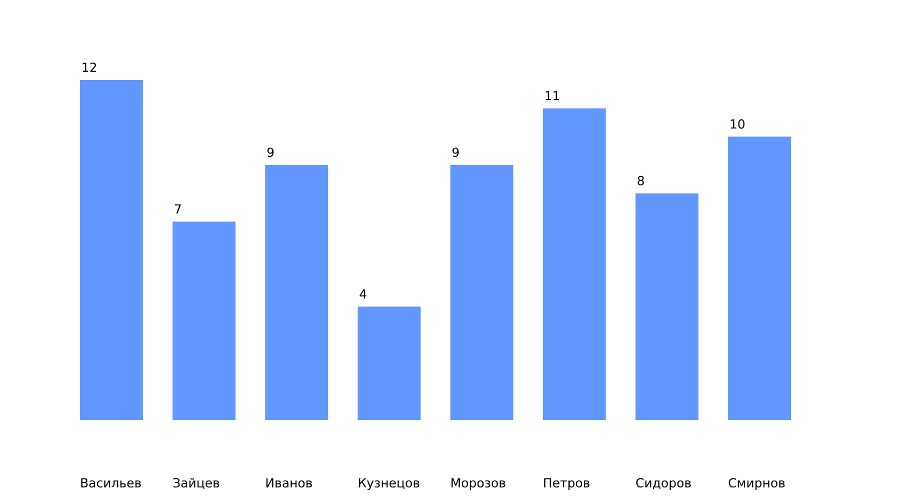  I want to click on x-tick-label: Сидоров, so click(663, 484).